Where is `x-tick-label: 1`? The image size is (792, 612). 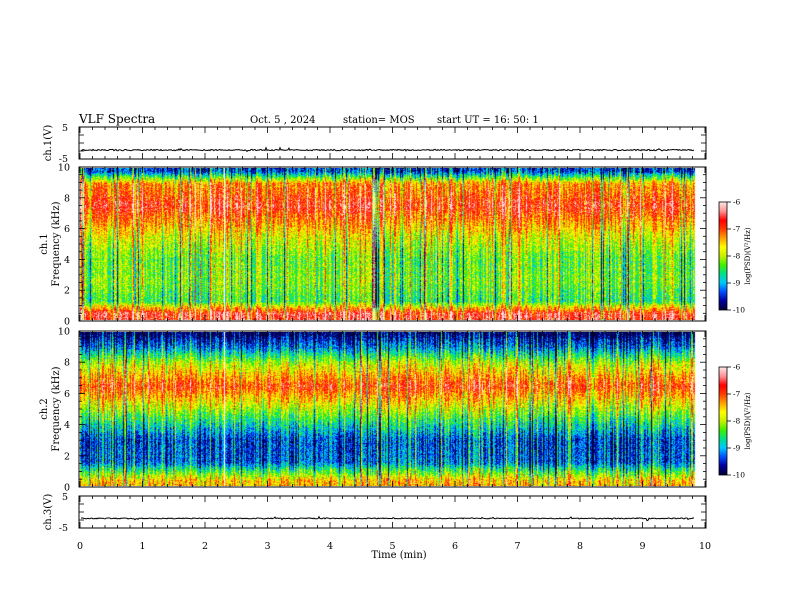 x-tick-label: 1 is located at coordinates (142, 546).